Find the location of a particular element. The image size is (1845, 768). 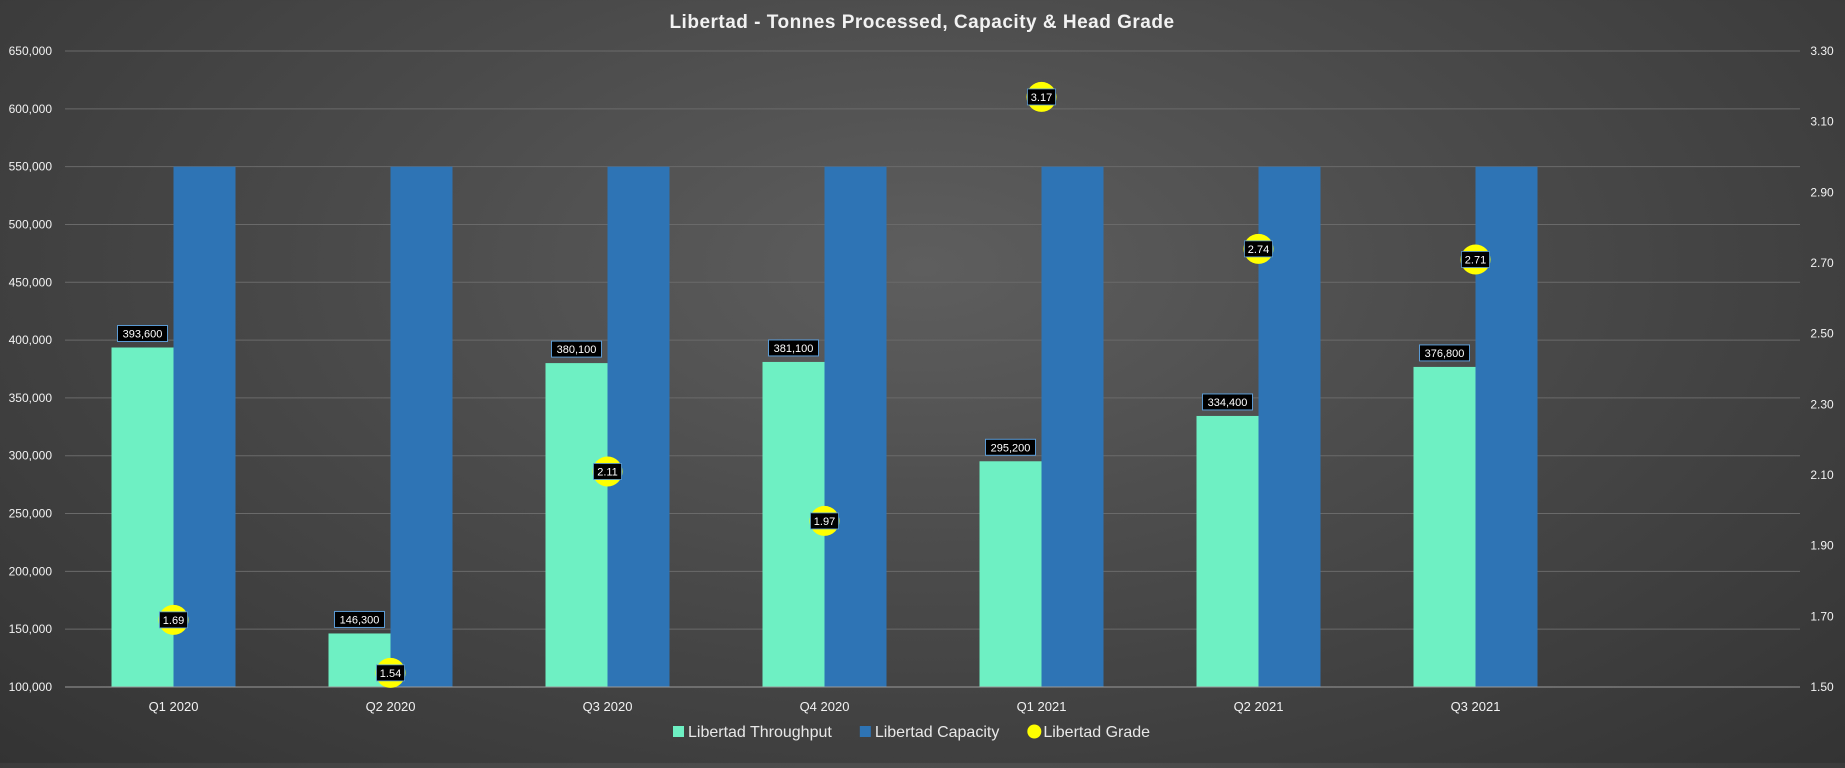

grade-data-label: 2.74 is located at coordinates (1258, 250).